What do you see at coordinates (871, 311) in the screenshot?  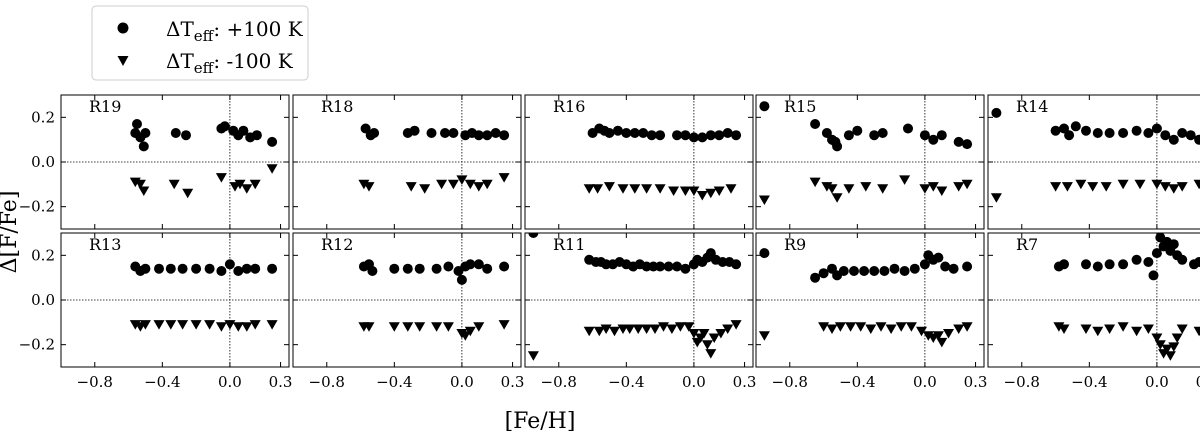 I see `panel-r9: −0.8 −0.4 0.0 0.3 R9` at bounding box center [871, 311].